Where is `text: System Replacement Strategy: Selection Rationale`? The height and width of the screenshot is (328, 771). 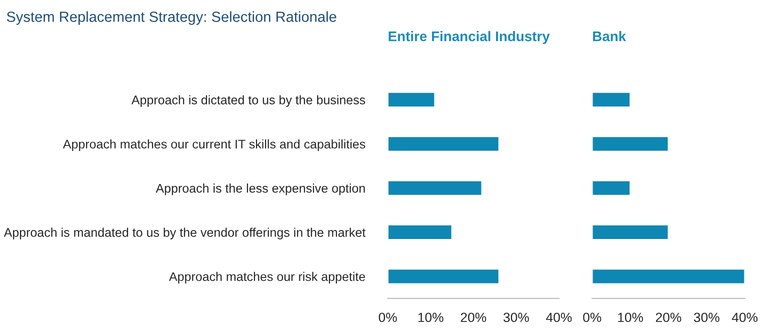 text: System Replacement Strategy: Selection Rationale is located at coordinates (171, 18).